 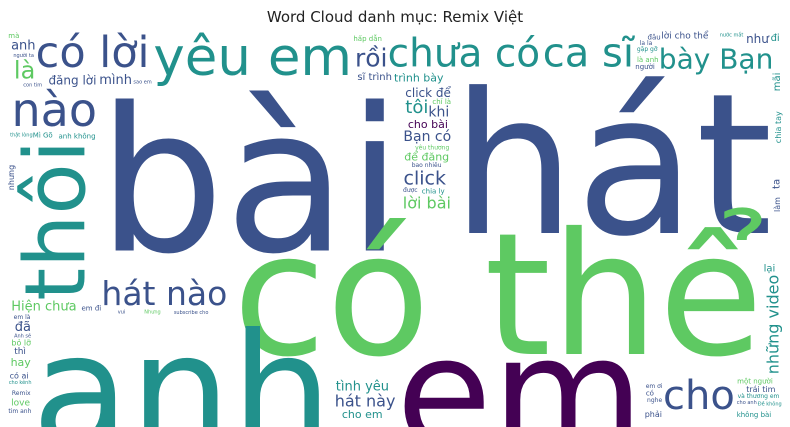 I want to click on word-54: anh, so click(x=23, y=45).